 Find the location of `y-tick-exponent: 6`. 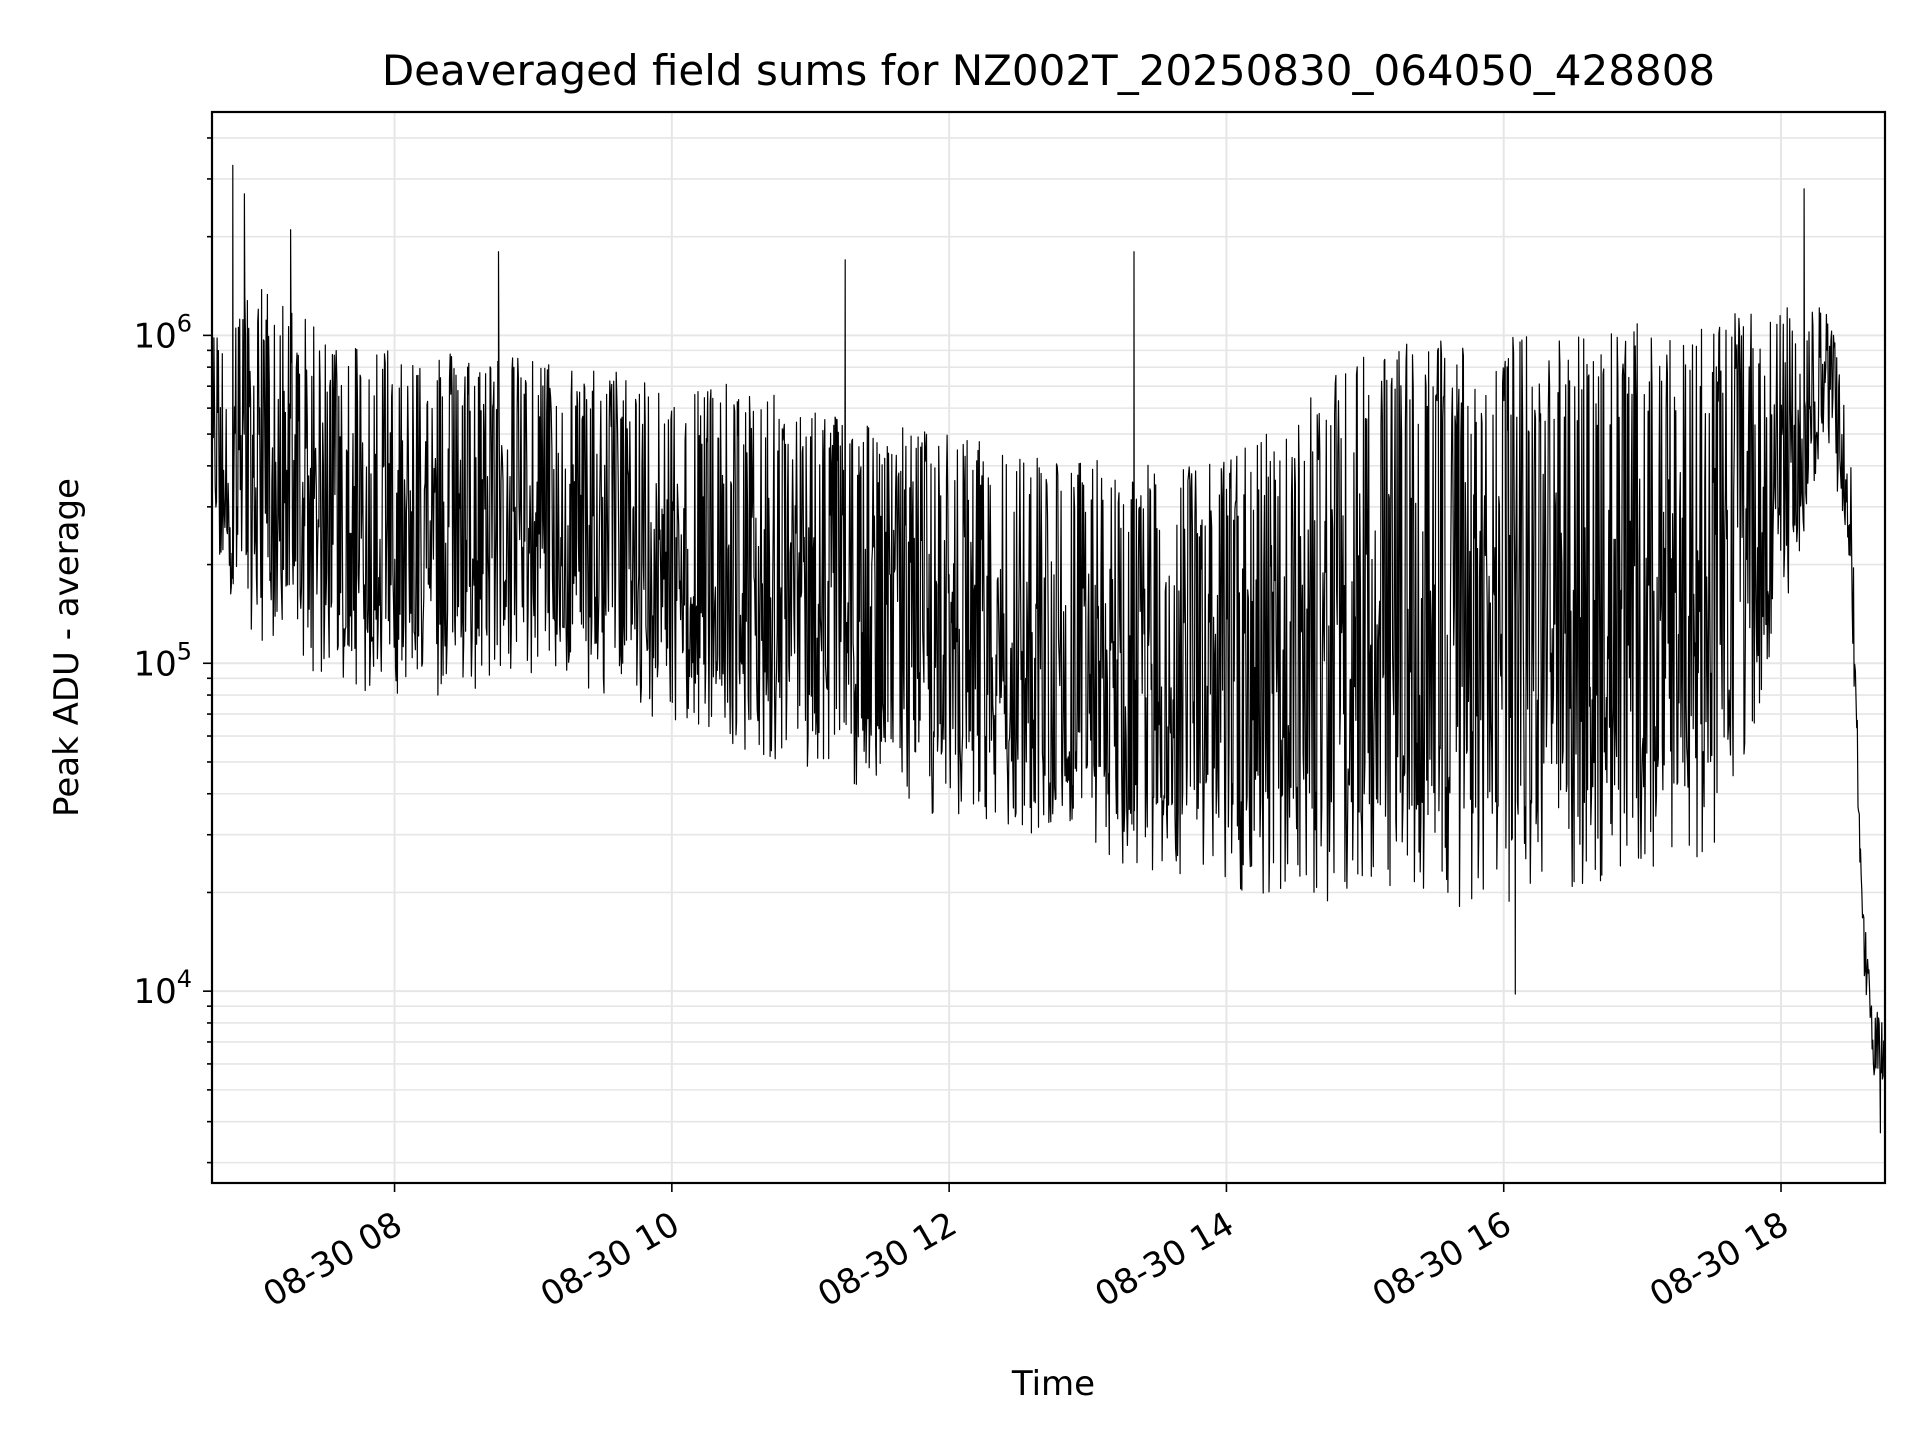

y-tick-exponent: 6 is located at coordinates (184, 323).